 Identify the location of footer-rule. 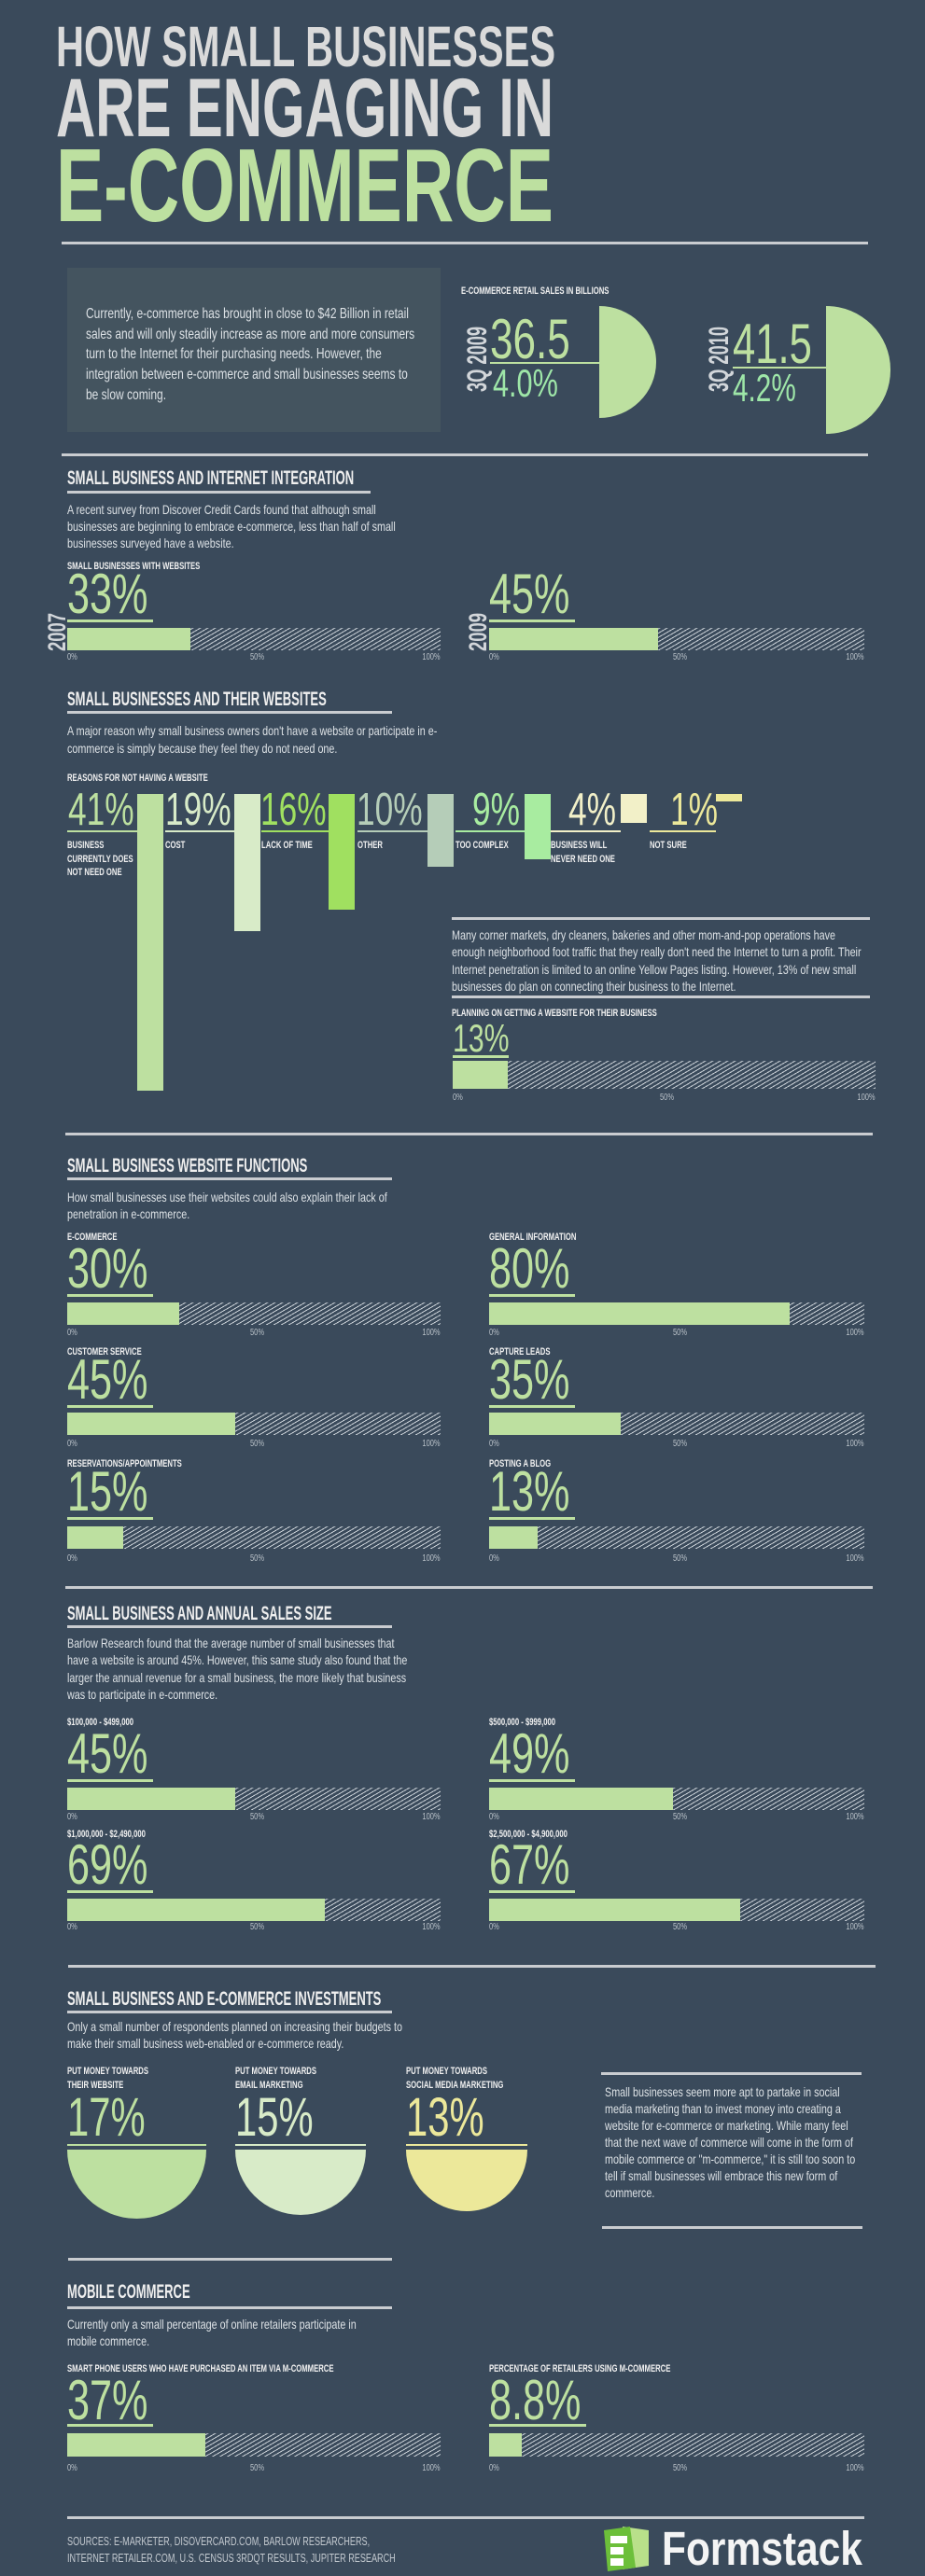
(465, 2517).